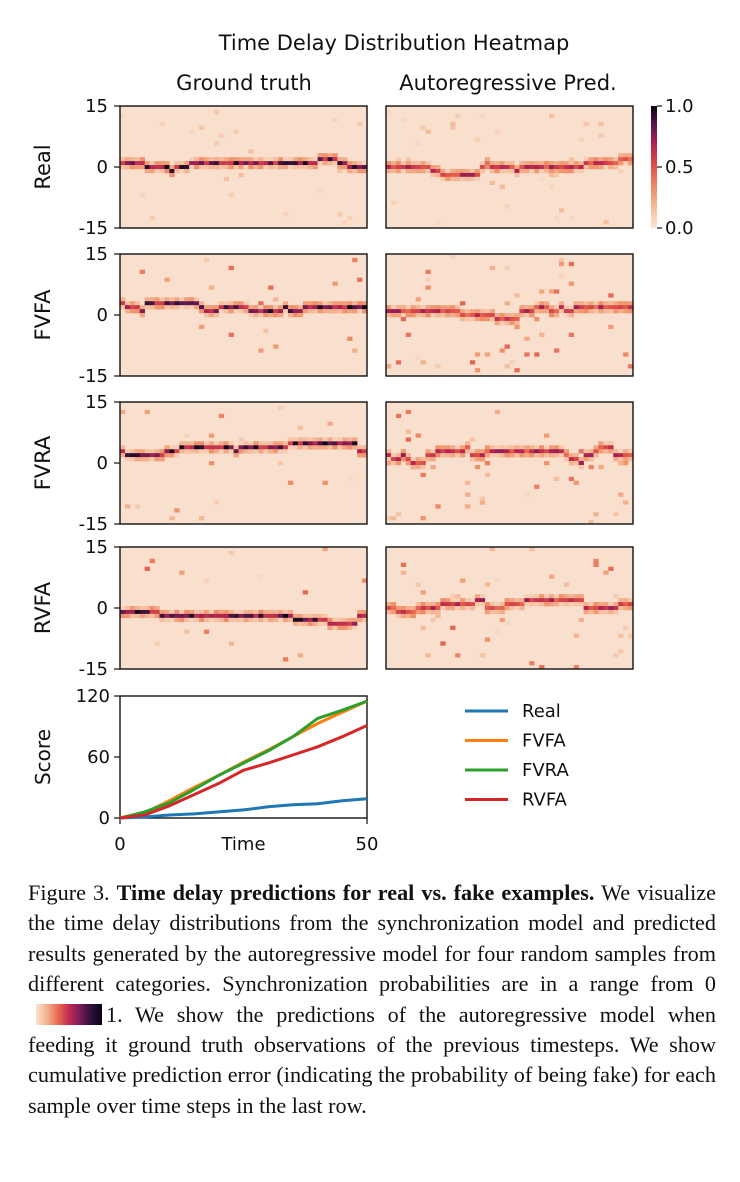  Describe the element at coordinates (243, 315) in the screenshot. I see `heatmap-fvfa-ground-truth` at that location.